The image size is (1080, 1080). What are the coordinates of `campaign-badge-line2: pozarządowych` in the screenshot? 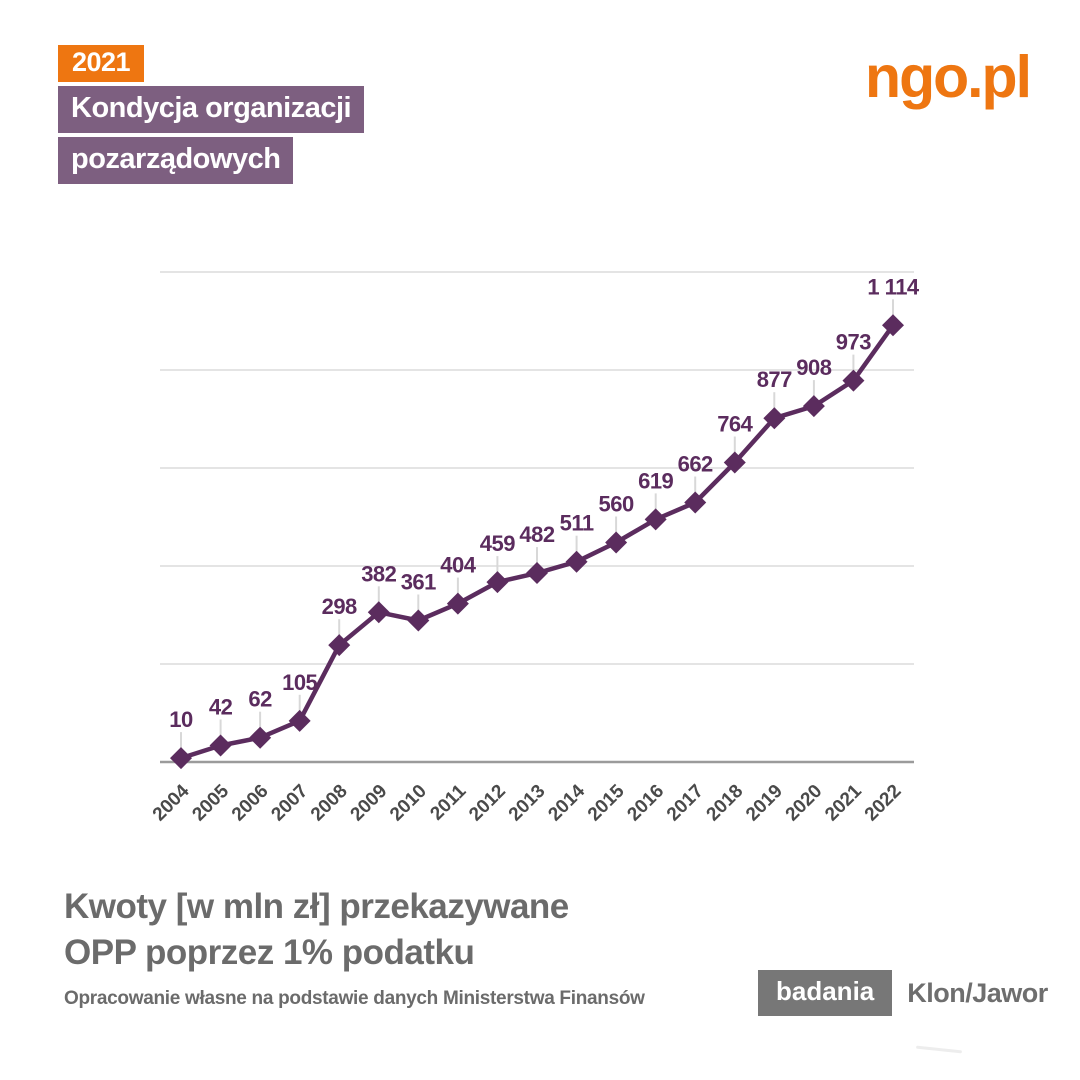 It's located at (176, 160).